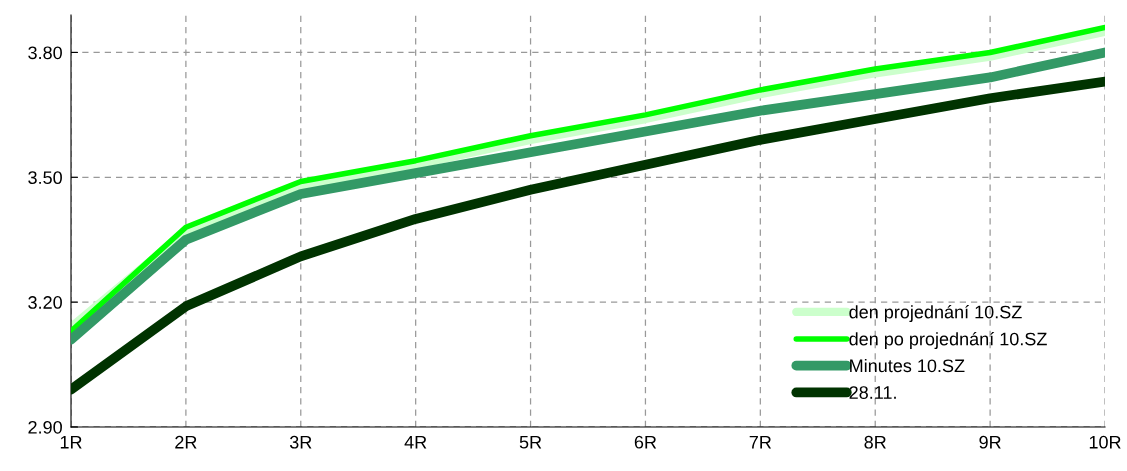  What do you see at coordinates (45, 302) in the screenshot?
I see `y-tick-label: 3.20` at bounding box center [45, 302].